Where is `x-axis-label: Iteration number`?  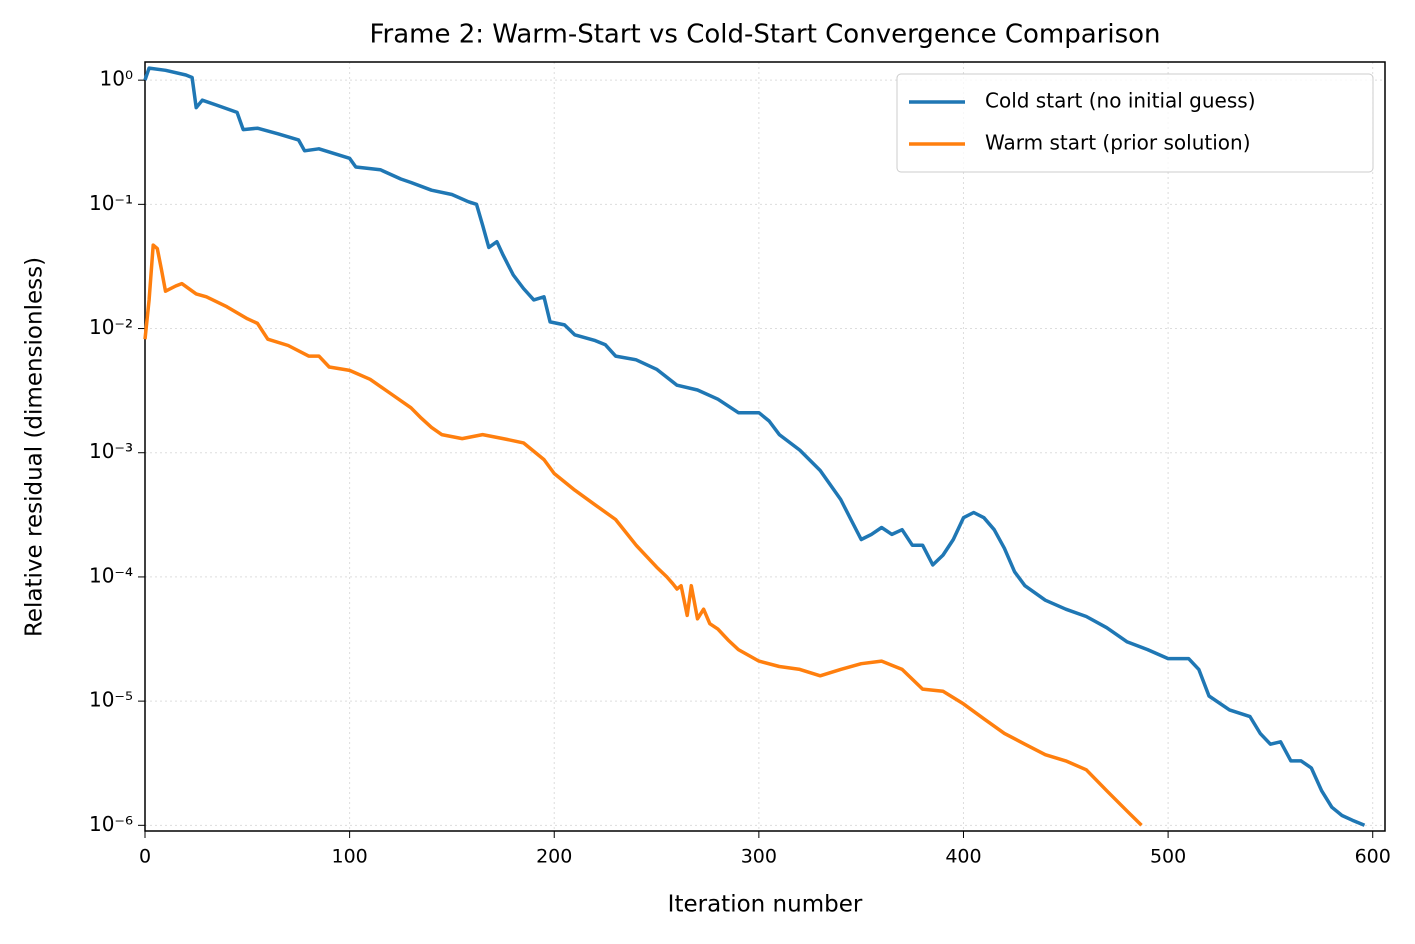 x-axis-label: Iteration number is located at coordinates (765, 905).